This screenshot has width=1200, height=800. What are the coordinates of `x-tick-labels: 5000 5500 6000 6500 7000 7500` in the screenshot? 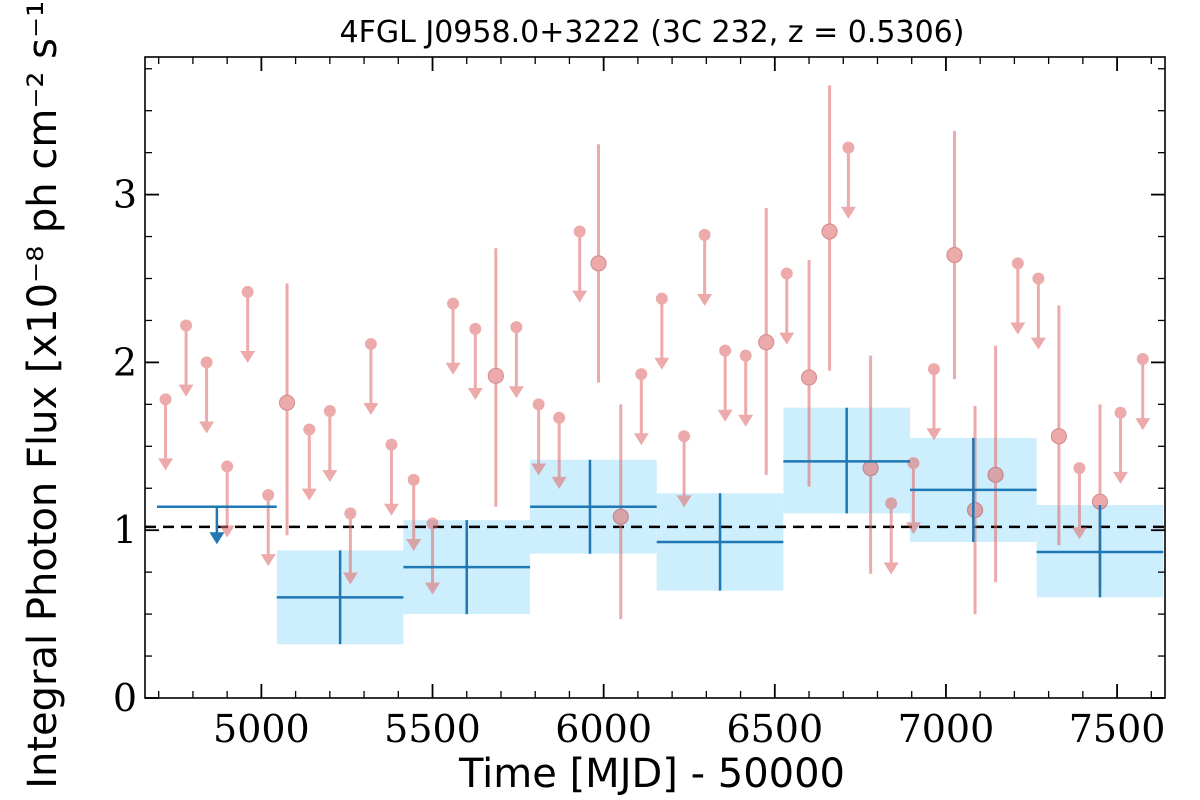 It's located at (689, 729).